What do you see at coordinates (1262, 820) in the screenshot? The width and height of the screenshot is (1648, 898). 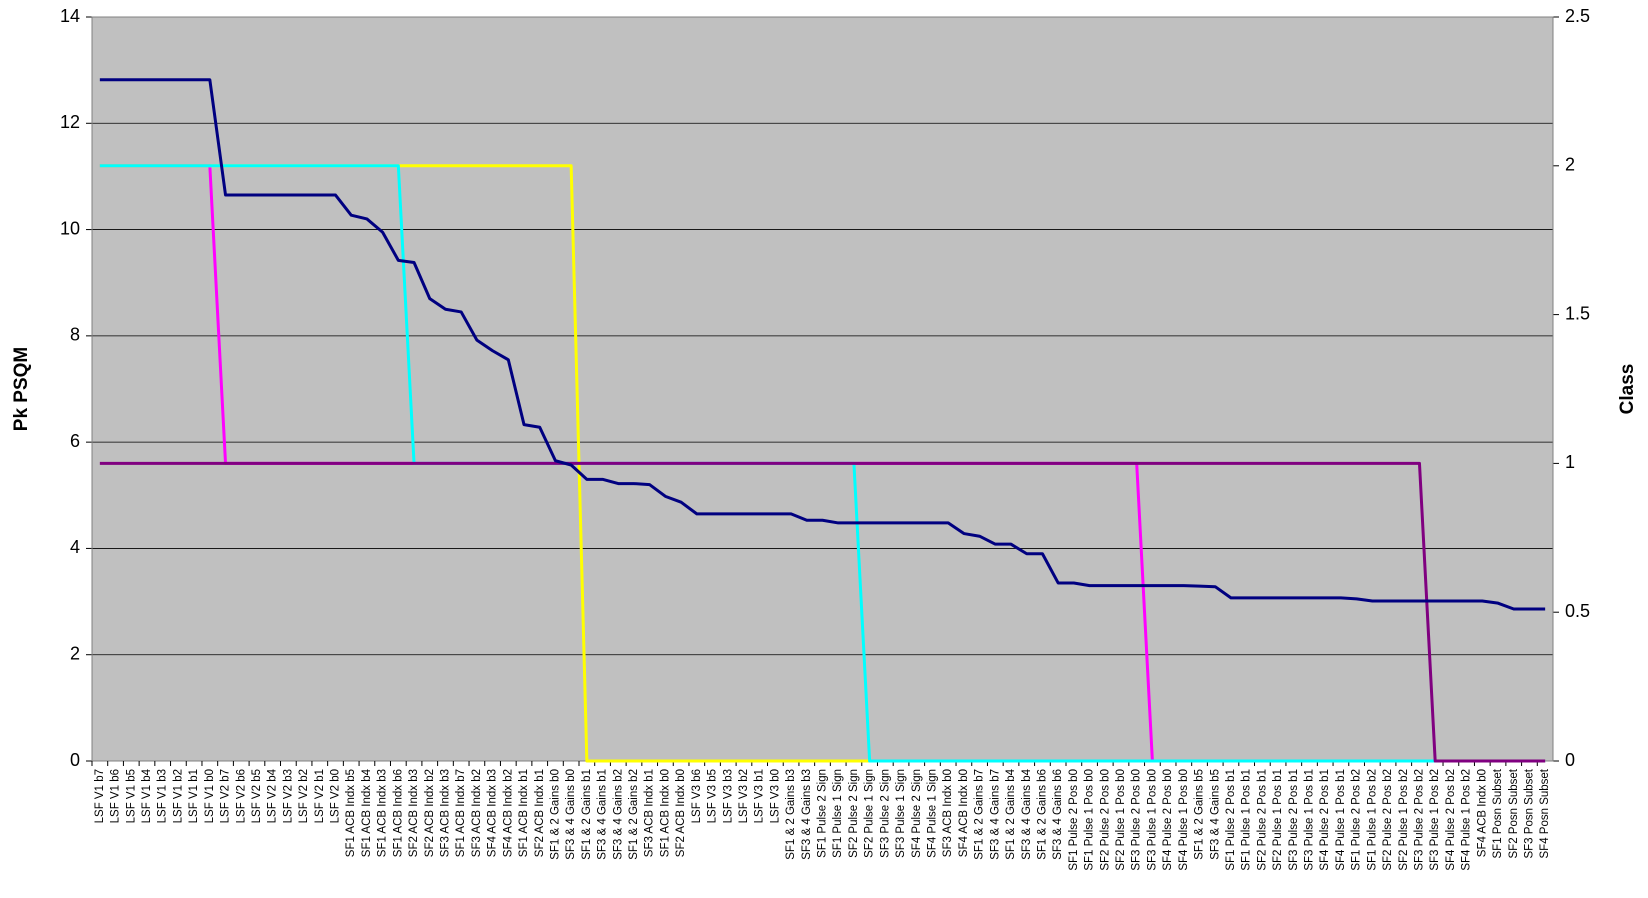 I see `x-tick-label: SF2 Pulse 2 Pos b1` at bounding box center [1262, 820].